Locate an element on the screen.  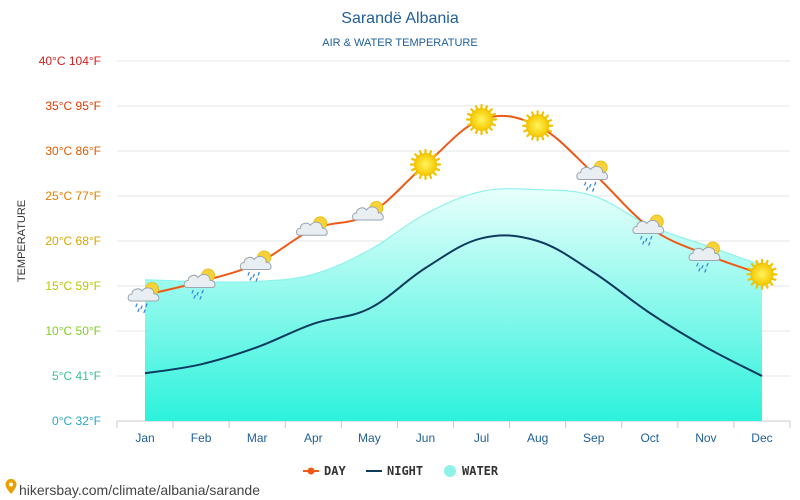
y-tick-label: 40°C 104°F is located at coordinates (70, 61).